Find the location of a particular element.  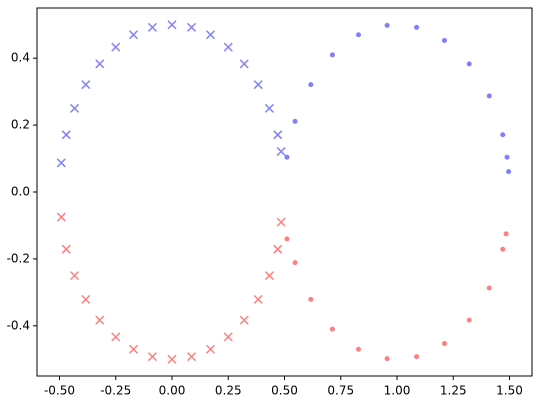

x-tick-label: 0.25 is located at coordinates (228, 391).